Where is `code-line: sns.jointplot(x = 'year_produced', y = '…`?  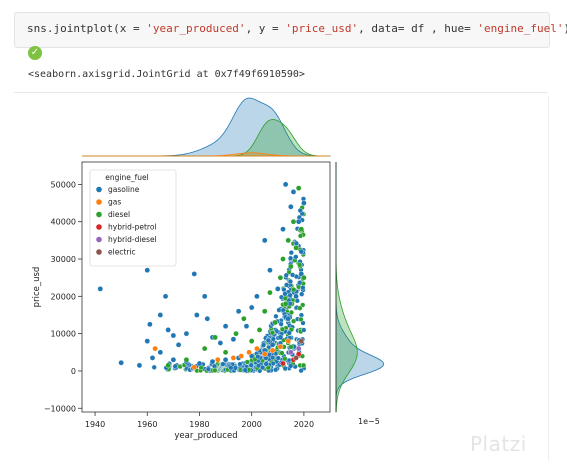
code-line: sns.jointplot(x = 'year_produced', y = '… is located at coordinates (297, 28).